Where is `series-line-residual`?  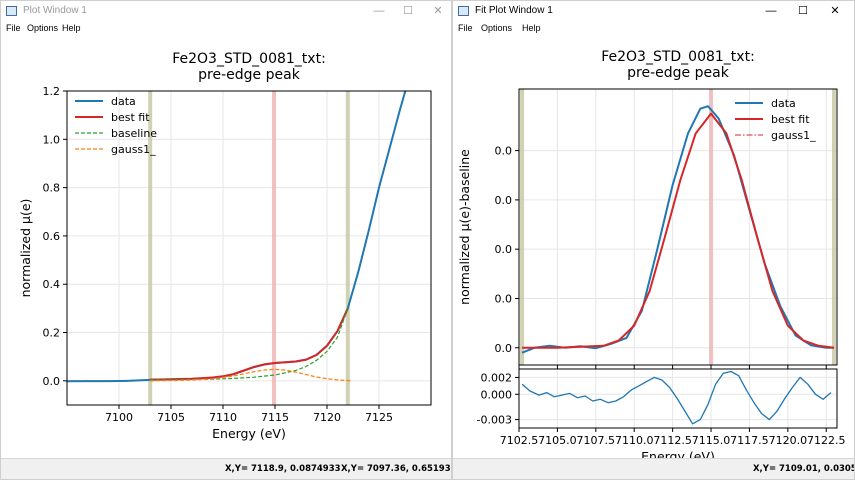 series-line-residual is located at coordinates (676, 397).